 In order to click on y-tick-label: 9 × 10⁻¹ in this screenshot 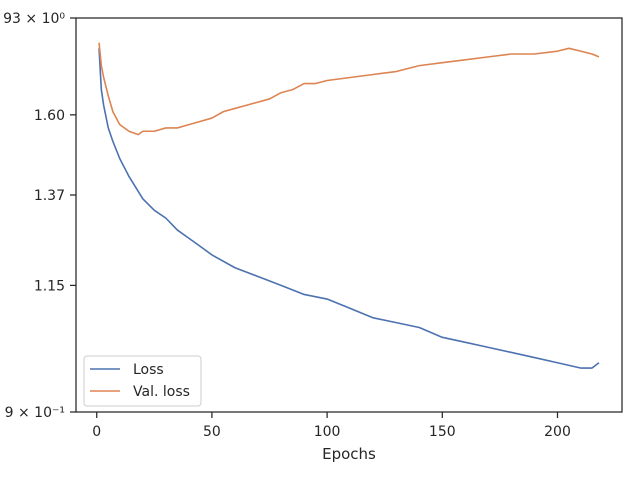, I will do `click(35, 413)`.